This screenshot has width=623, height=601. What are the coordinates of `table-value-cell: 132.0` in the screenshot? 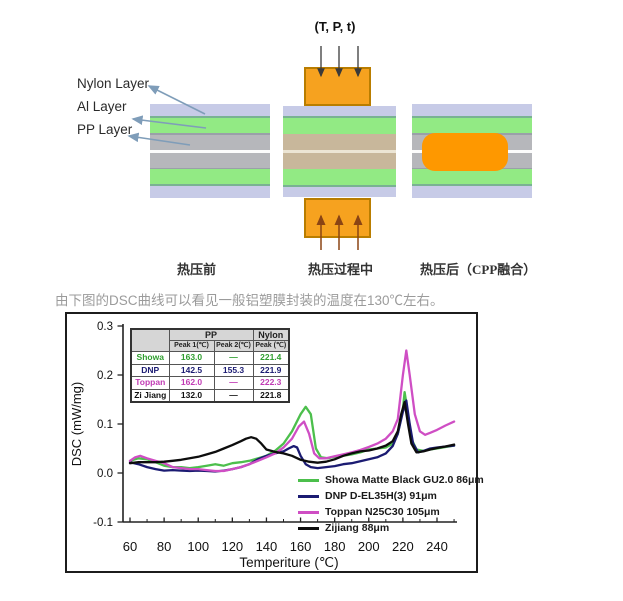 It's located at (191, 395).